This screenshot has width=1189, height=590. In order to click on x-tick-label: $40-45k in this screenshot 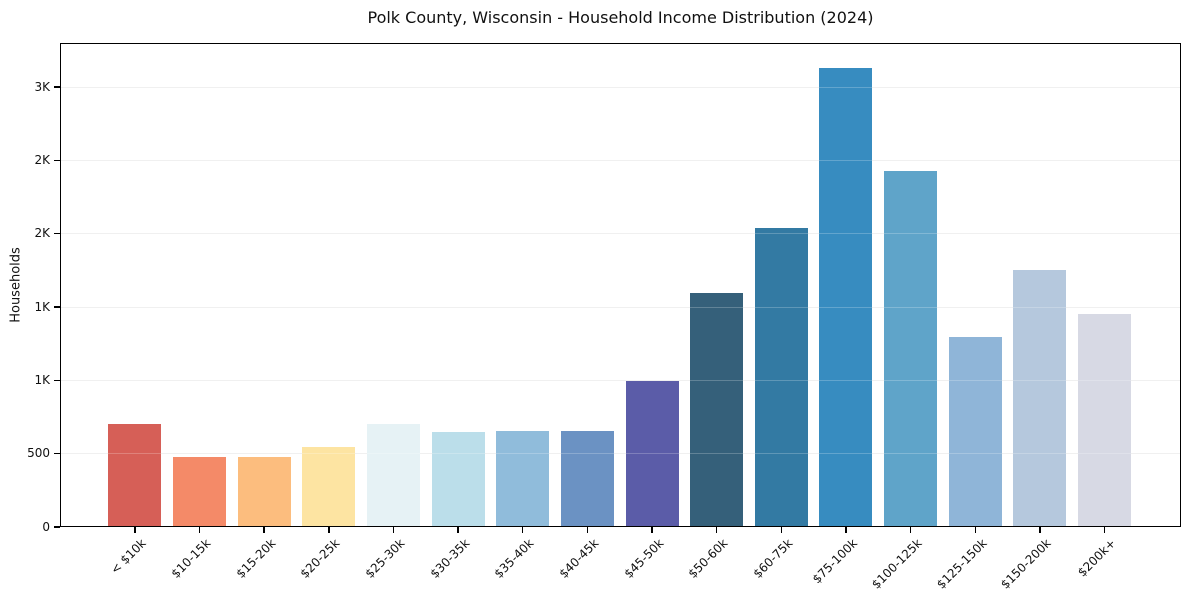, I will do `click(579, 558)`.